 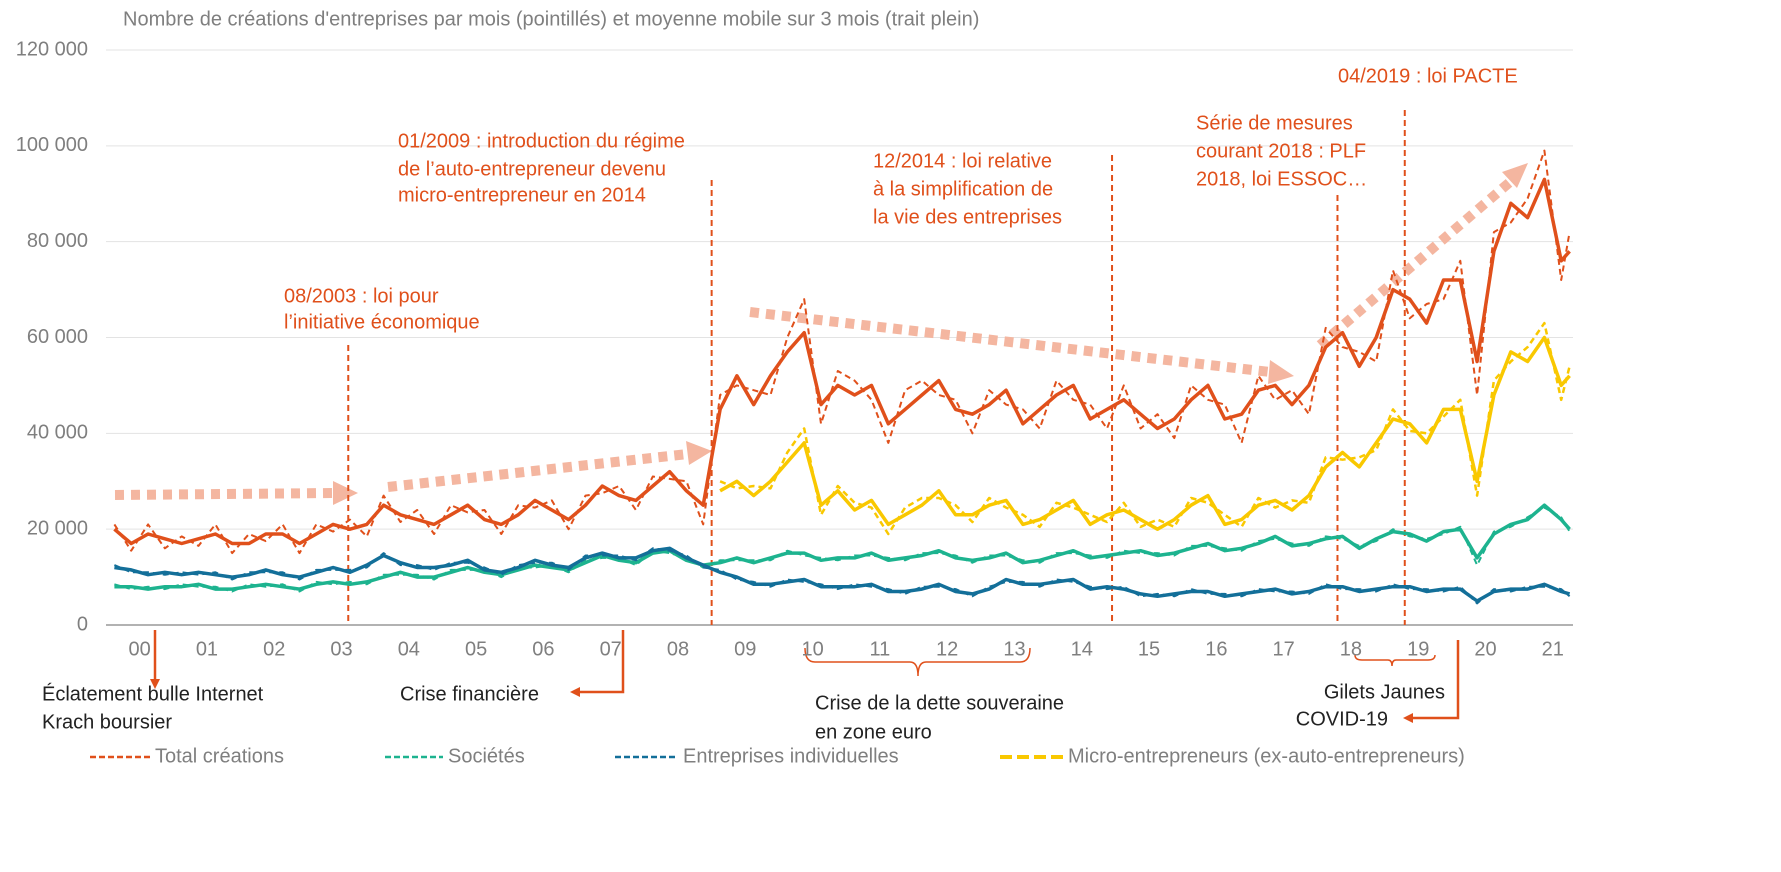 I want to click on event-label: Éclatement bulle Internet, so click(x=153, y=693).